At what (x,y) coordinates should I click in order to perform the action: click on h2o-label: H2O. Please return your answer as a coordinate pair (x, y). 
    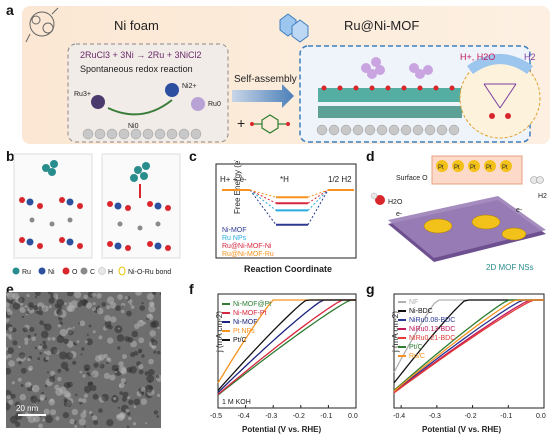
    Looking at the image, I should click on (395, 202).